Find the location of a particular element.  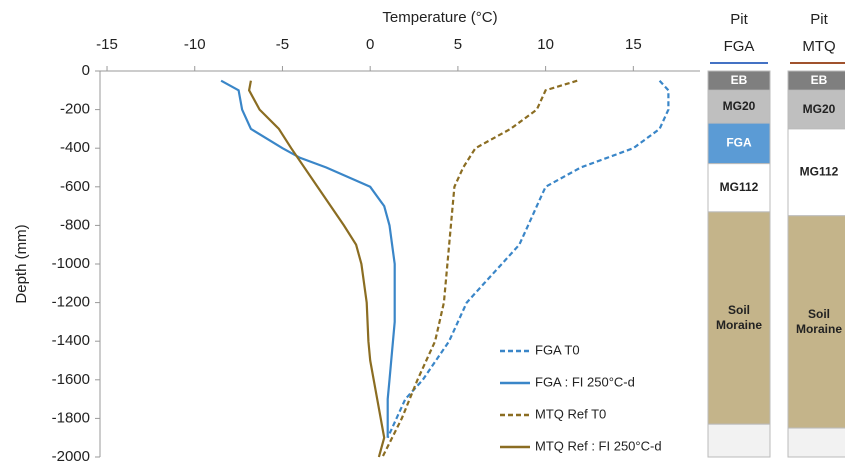

y-tick-label: -400 is located at coordinates (75, 147).